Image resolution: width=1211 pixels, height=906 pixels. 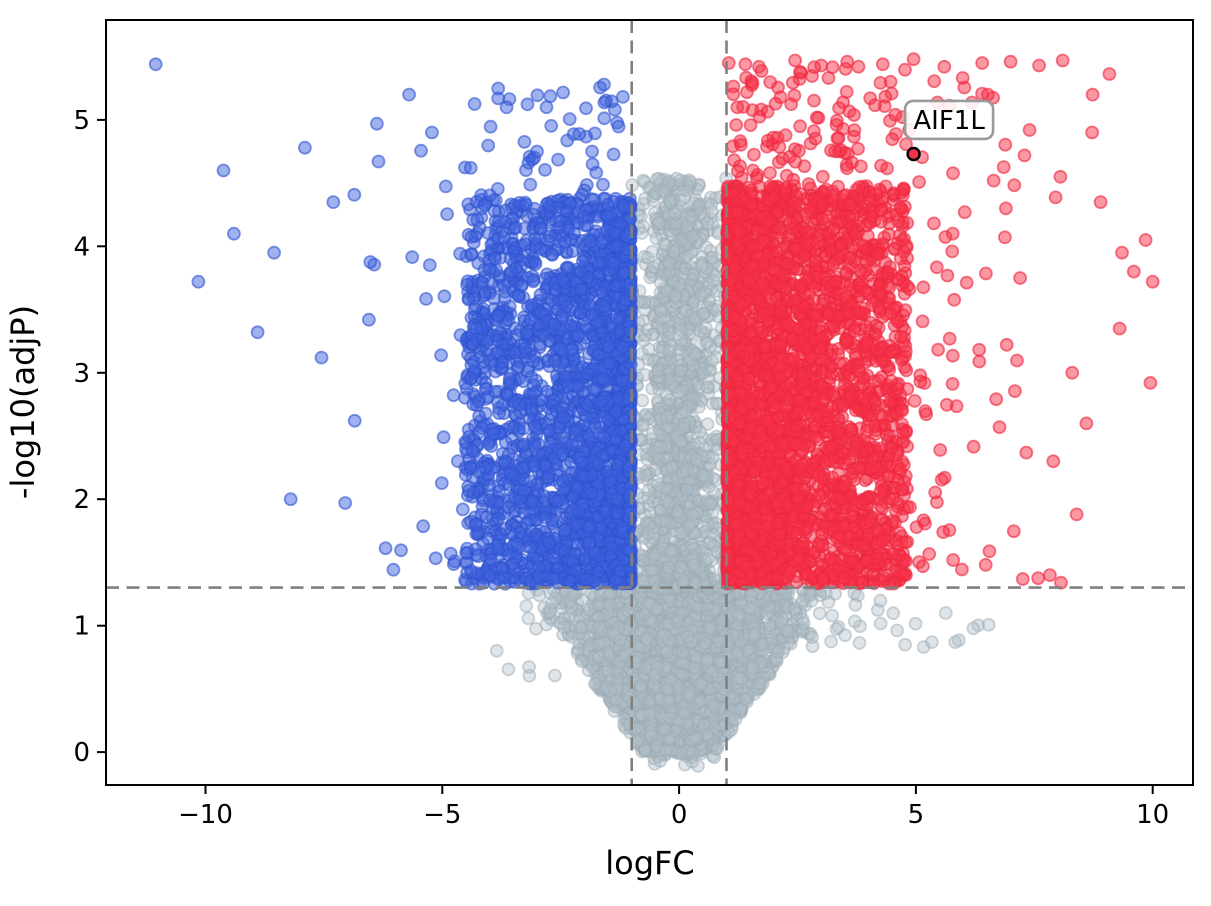 I want to click on series-downregulated-core, so click(x=548, y=391).